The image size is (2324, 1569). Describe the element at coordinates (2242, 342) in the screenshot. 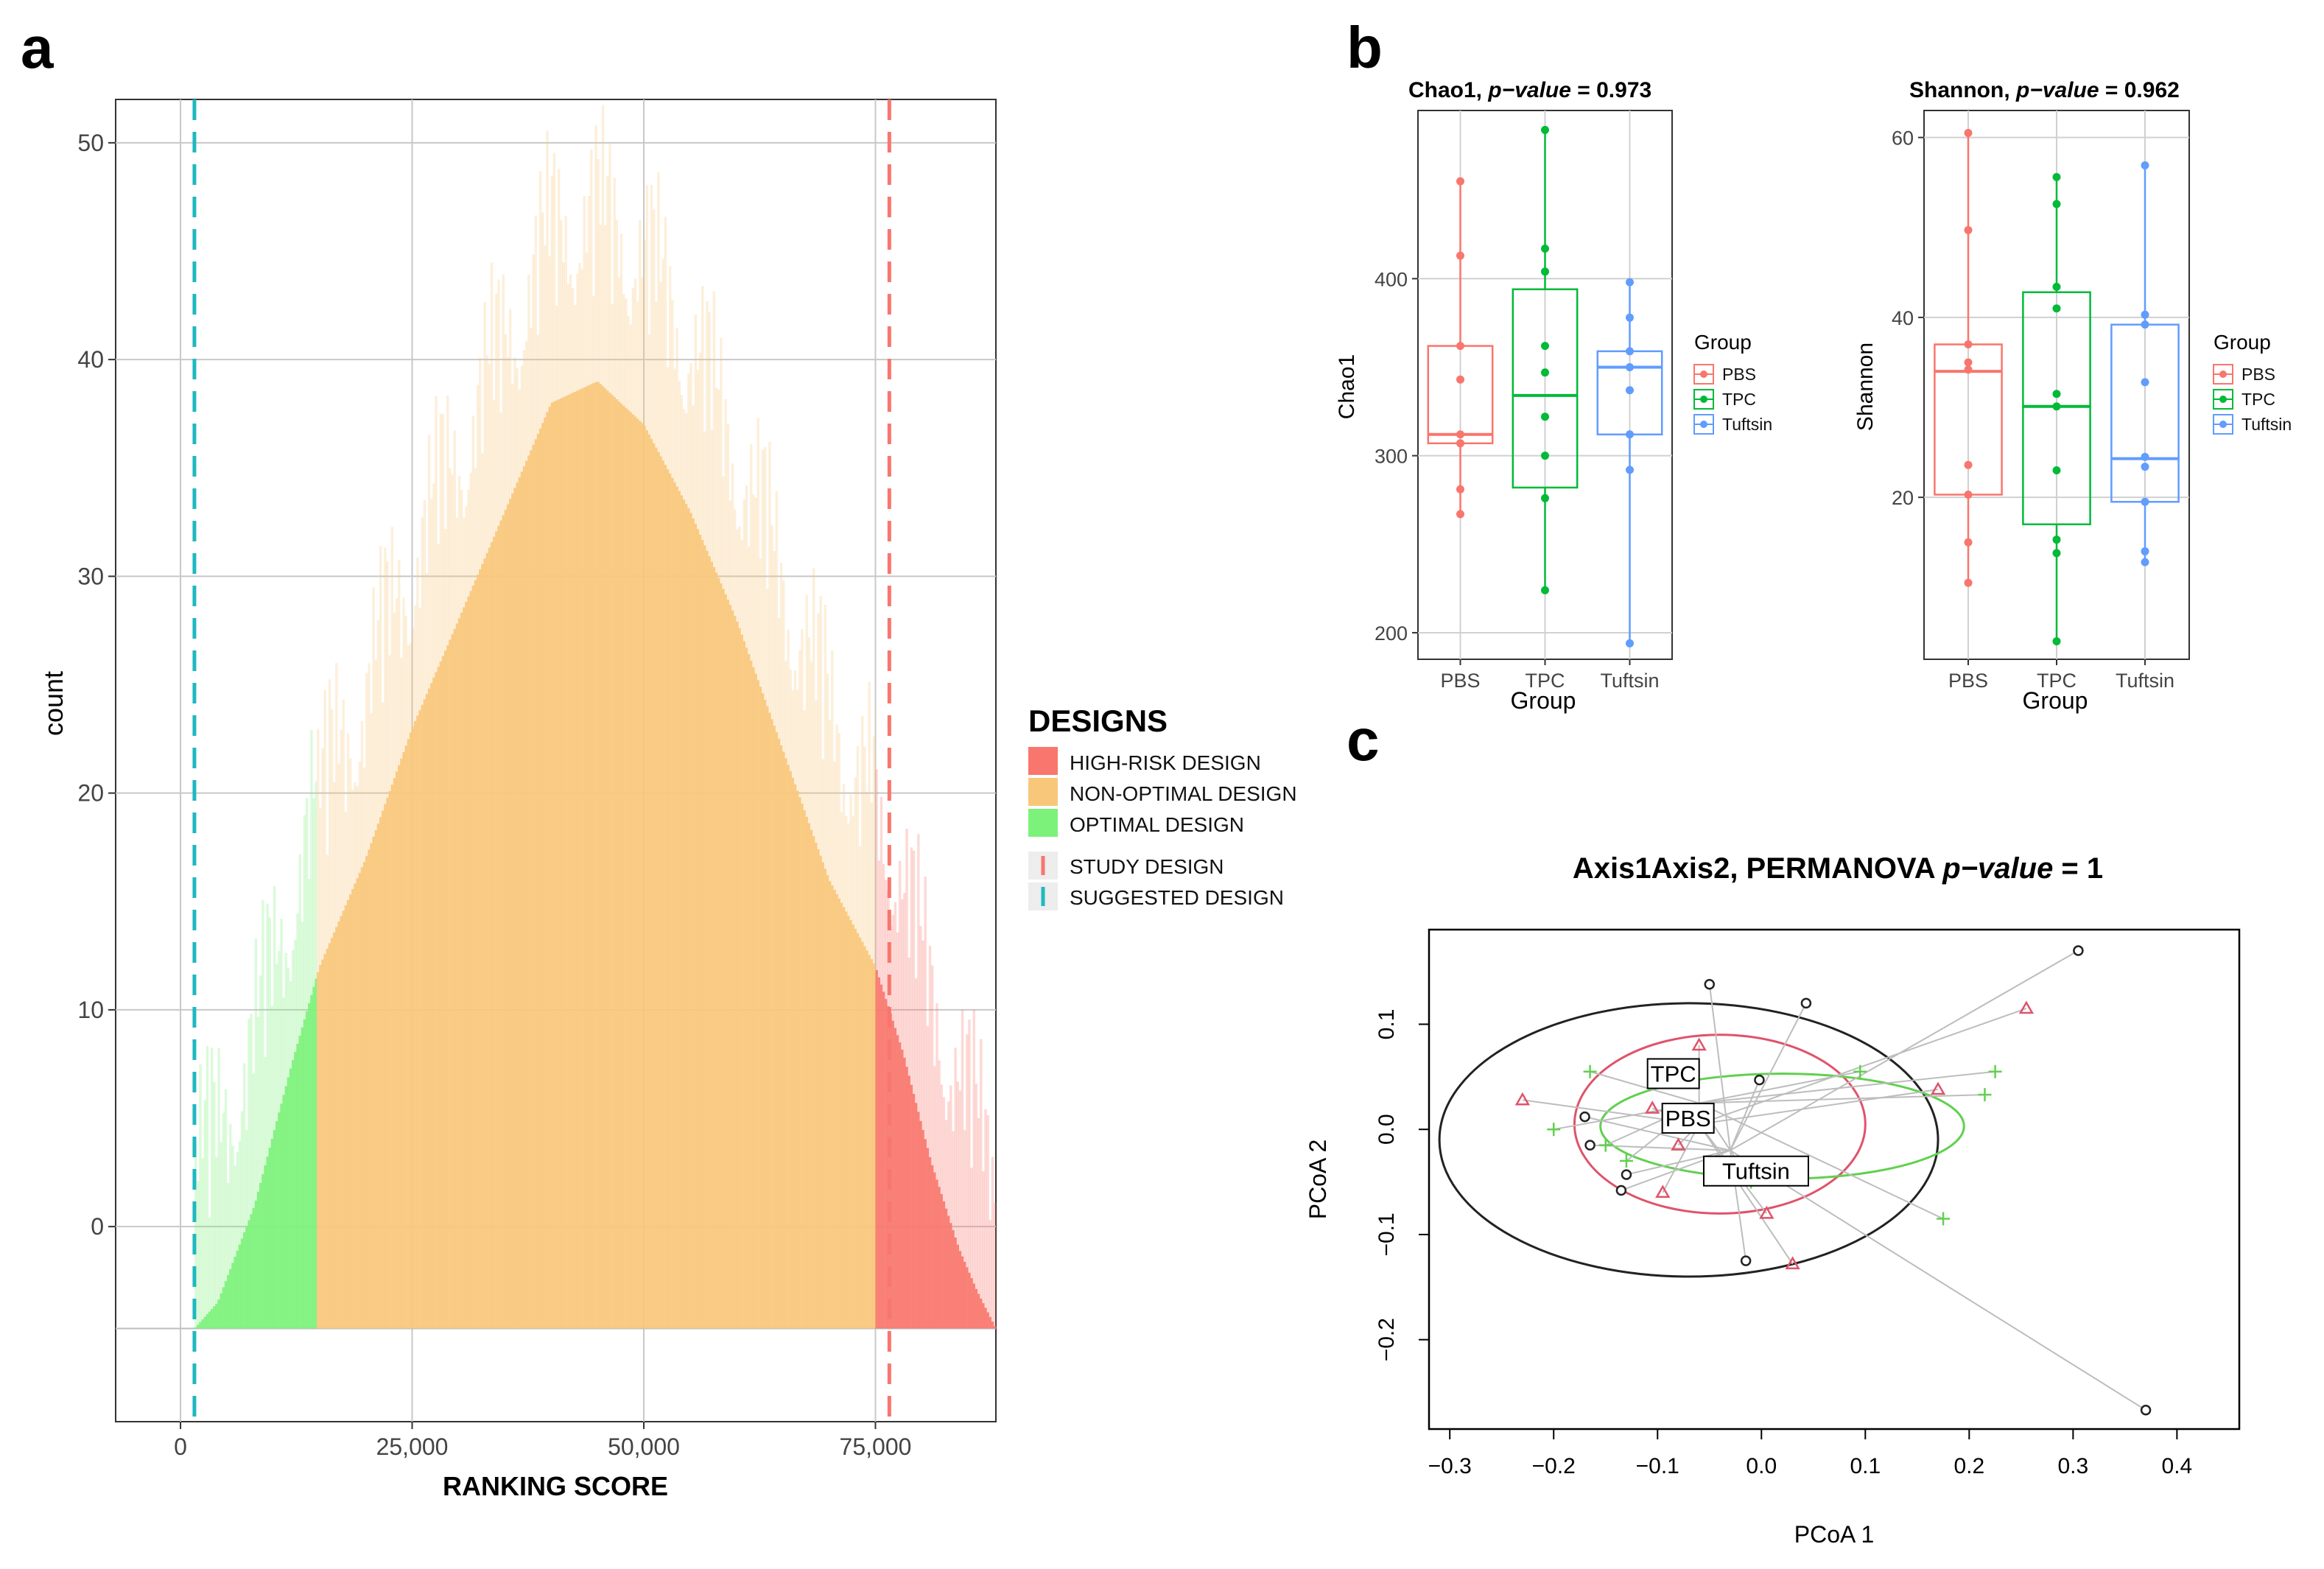

I see `shannon-legend-title: Group` at that location.